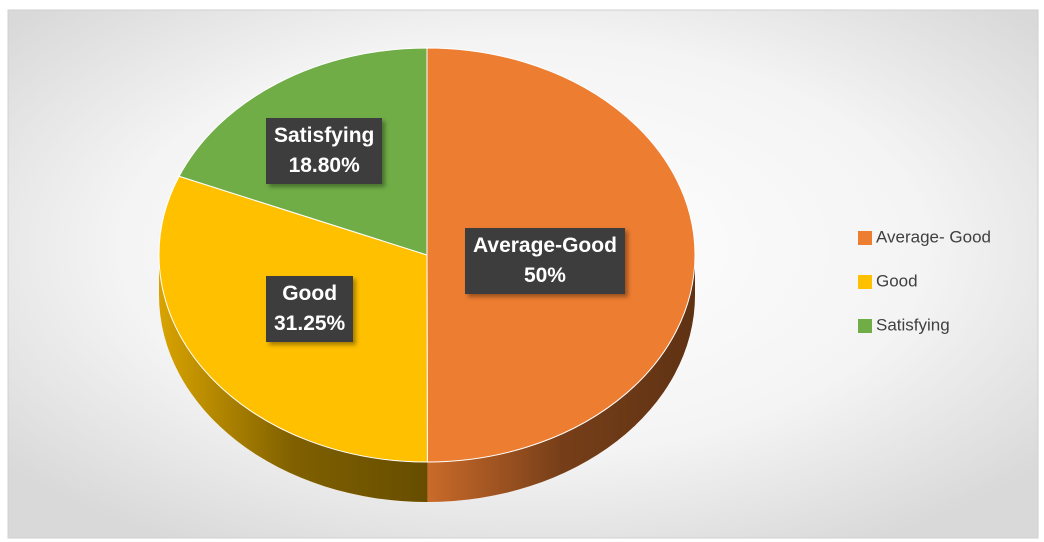 This screenshot has width=1044, height=542. Describe the element at coordinates (545, 245) in the screenshot. I see `data-label-name: Average-Good` at that location.